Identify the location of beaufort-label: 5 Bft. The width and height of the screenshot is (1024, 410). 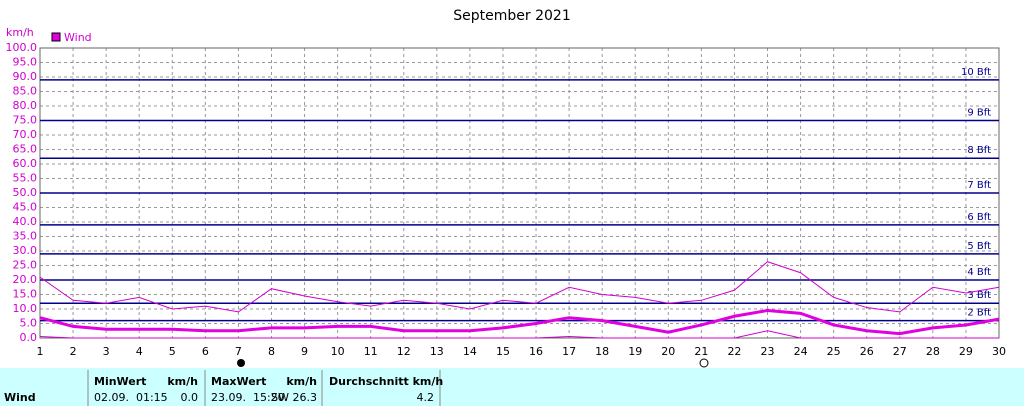
(979, 246).